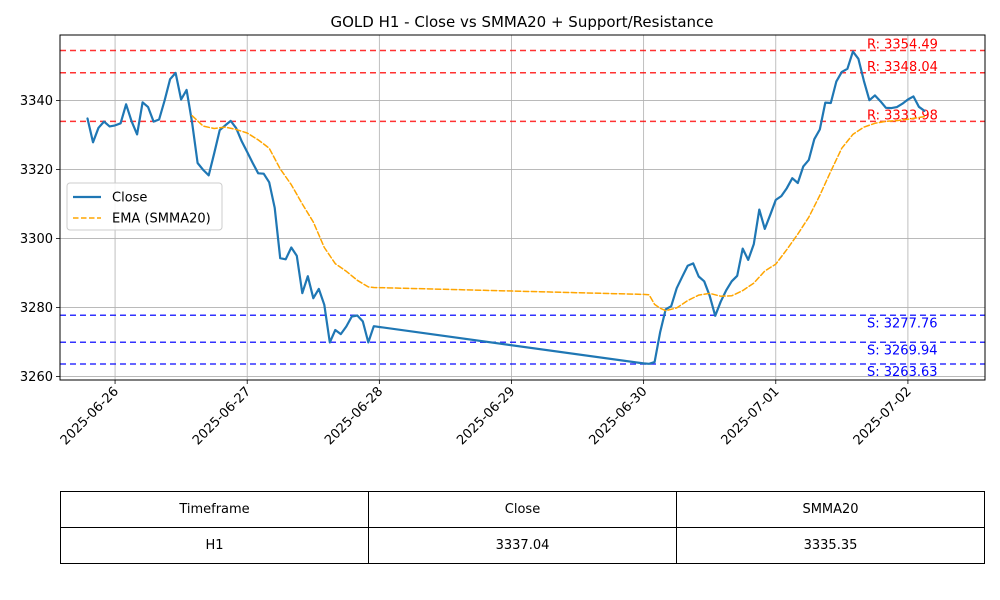  Describe the element at coordinates (214, 509) in the screenshot. I see `table-header-cell: Timeframe` at that location.